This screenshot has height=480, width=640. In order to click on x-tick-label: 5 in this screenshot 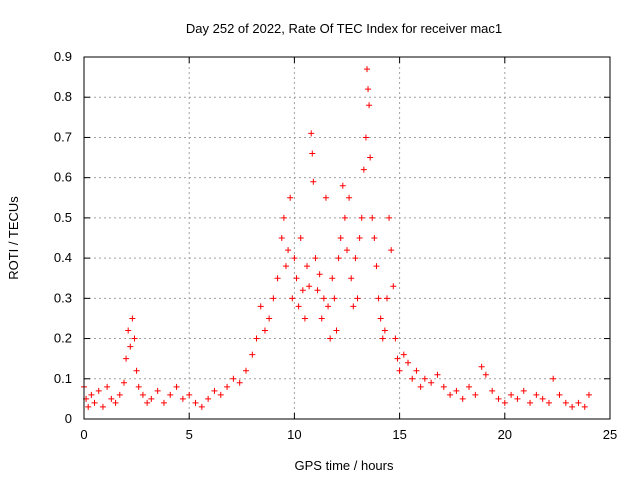, I will do `click(189, 434)`.